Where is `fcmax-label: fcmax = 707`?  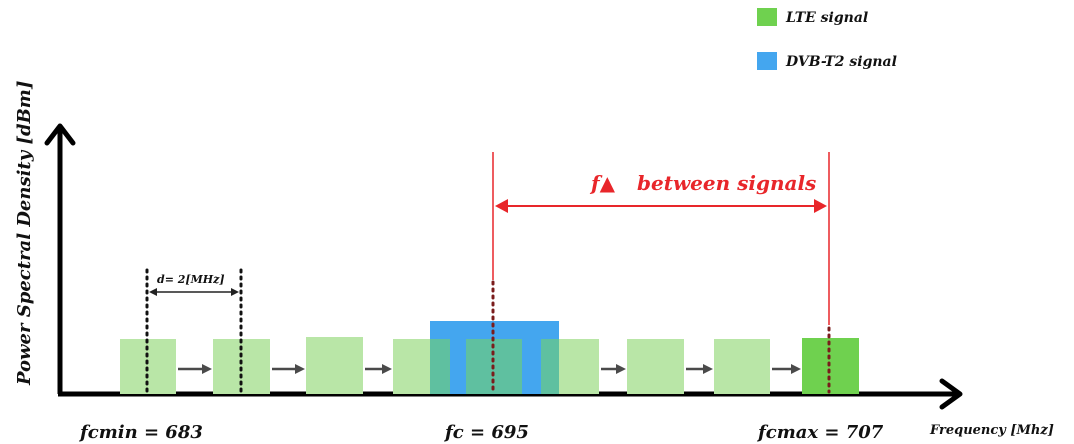
fcmax-label: fcmax = 707 is located at coordinates (820, 432).